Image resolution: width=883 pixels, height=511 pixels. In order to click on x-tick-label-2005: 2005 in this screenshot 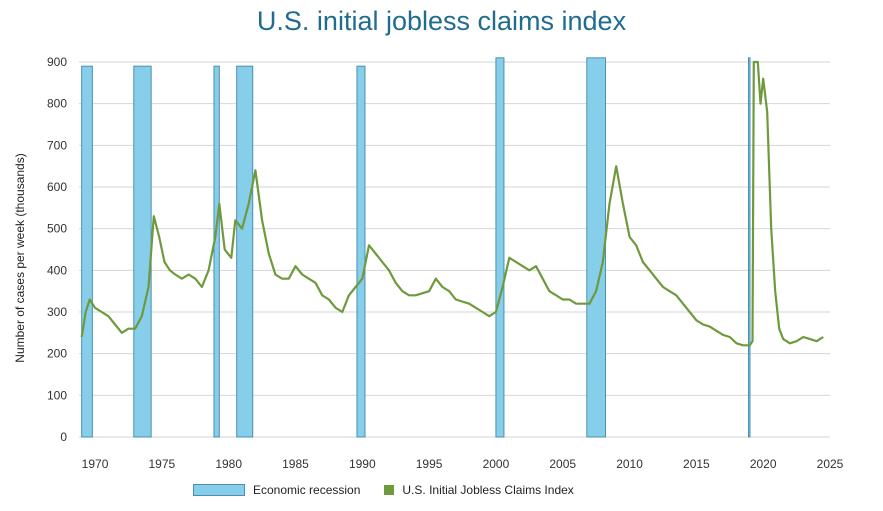, I will do `click(562, 464)`.